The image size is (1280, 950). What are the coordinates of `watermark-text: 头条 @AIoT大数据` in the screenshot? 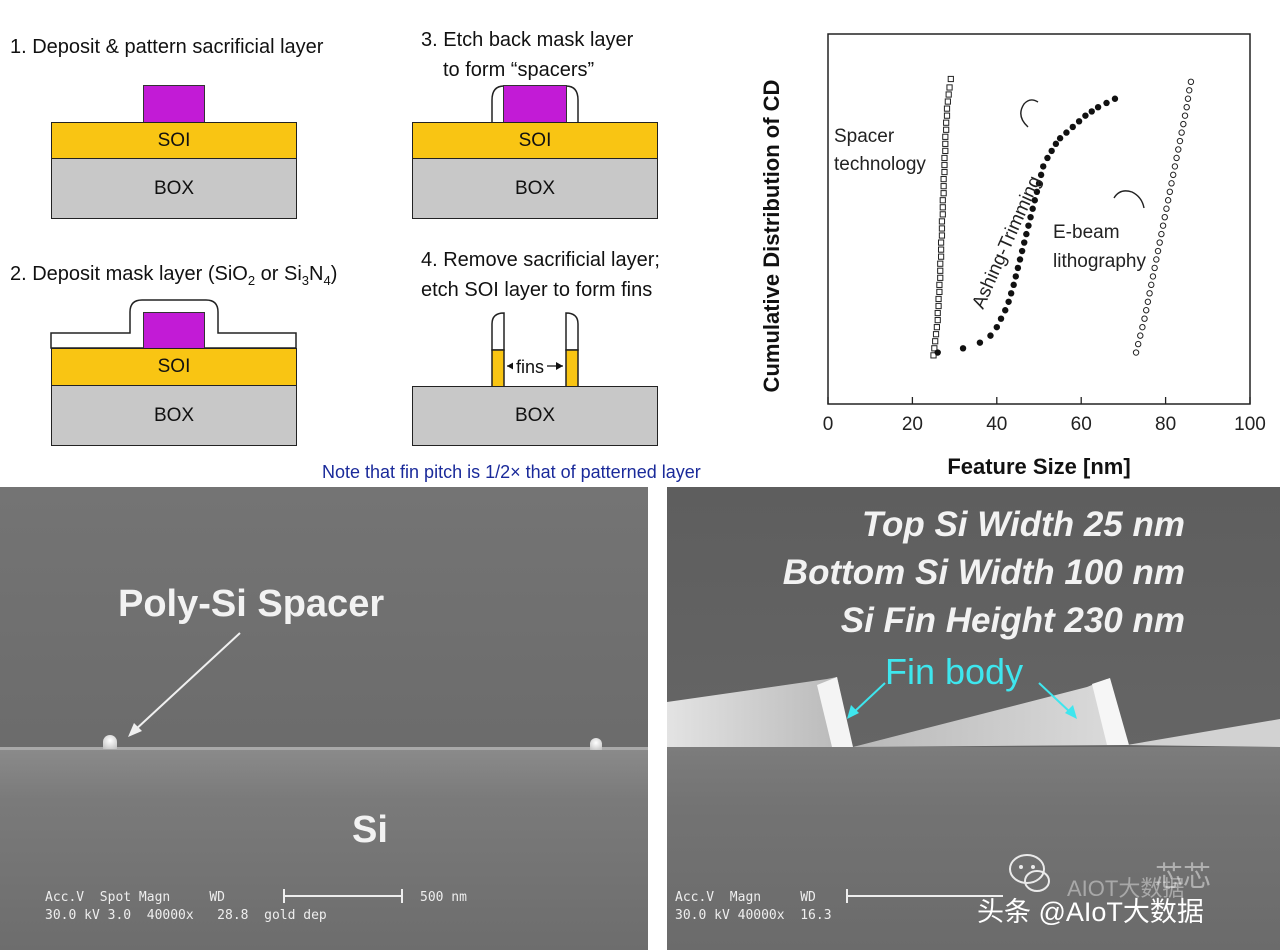 It's located at (1090, 912).